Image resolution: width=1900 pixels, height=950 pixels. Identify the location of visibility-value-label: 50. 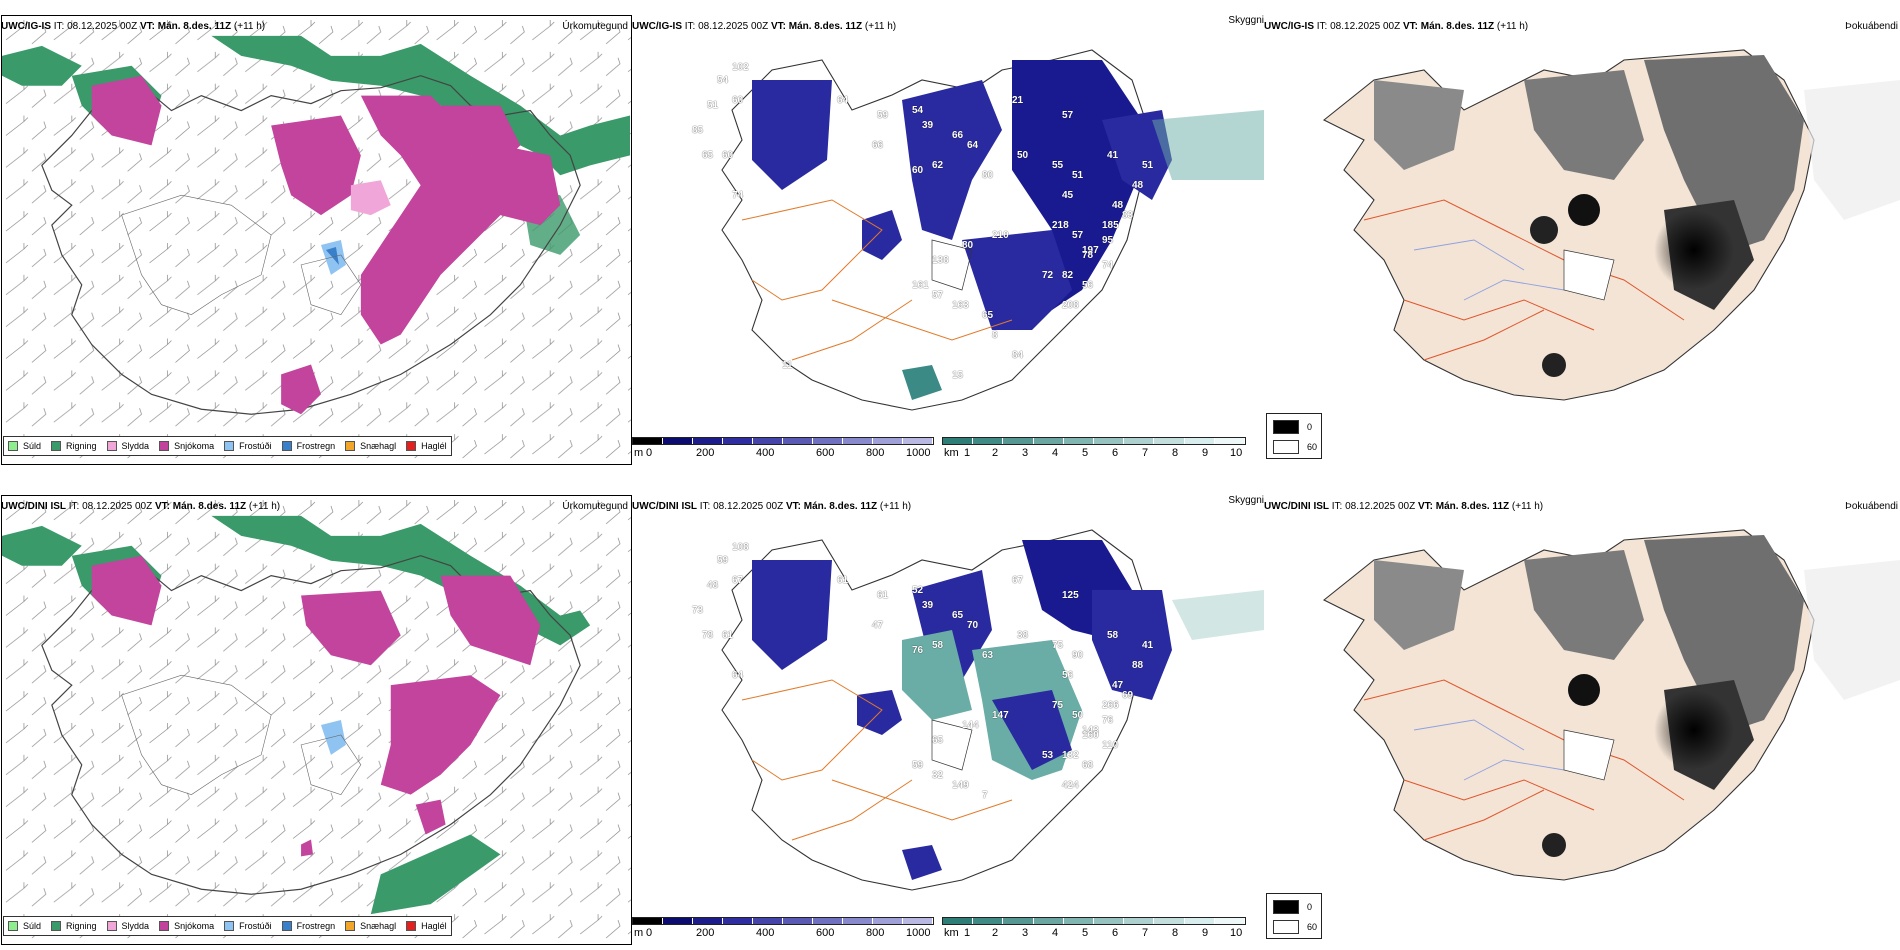
(1078, 715).